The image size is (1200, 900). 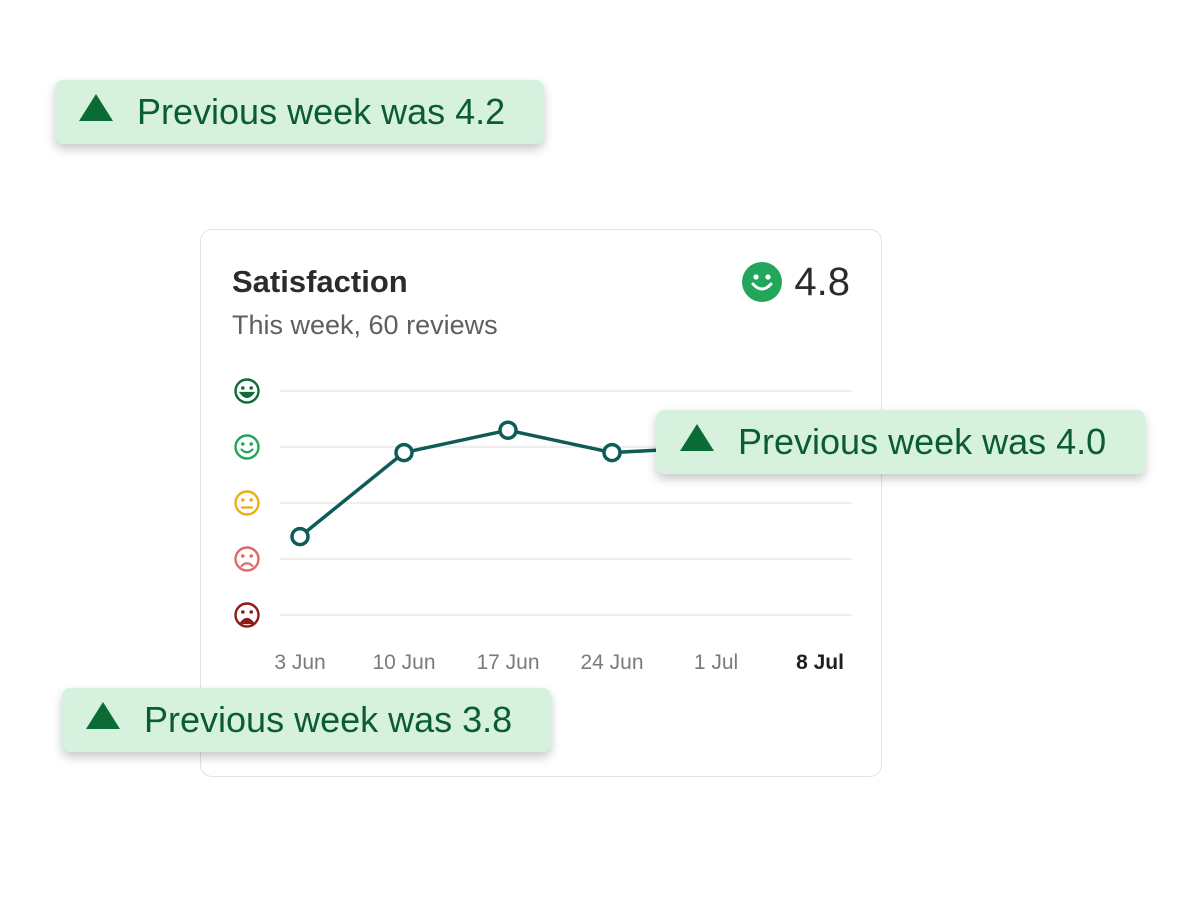 What do you see at coordinates (716, 662) in the screenshot?
I see `x-tick-label: 1 Jul` at bounding box center [716, 662].